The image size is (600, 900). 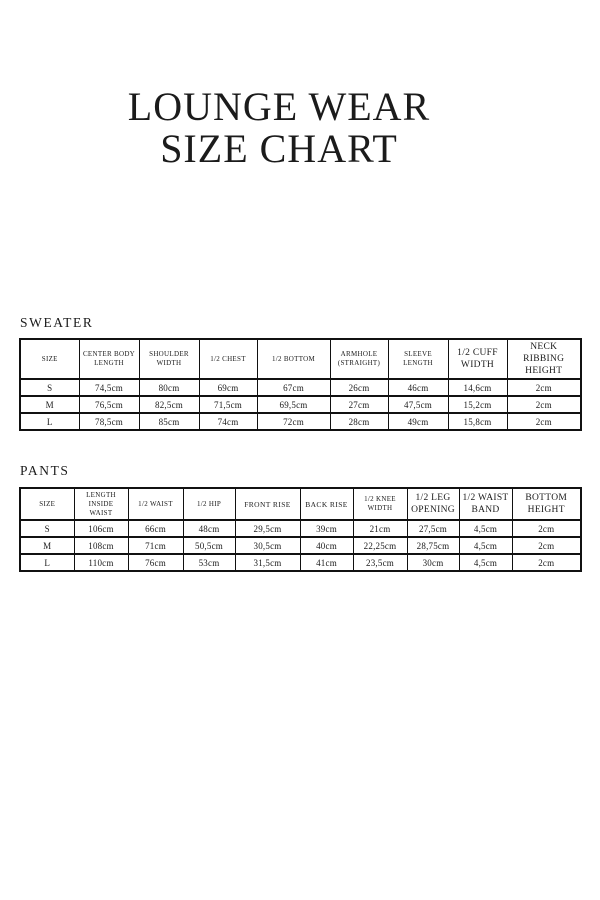 What do you see at coordinates (209, 562) in the screenshot?
I see `measurement-cell: 53cm` at bounding box center [209, 562].